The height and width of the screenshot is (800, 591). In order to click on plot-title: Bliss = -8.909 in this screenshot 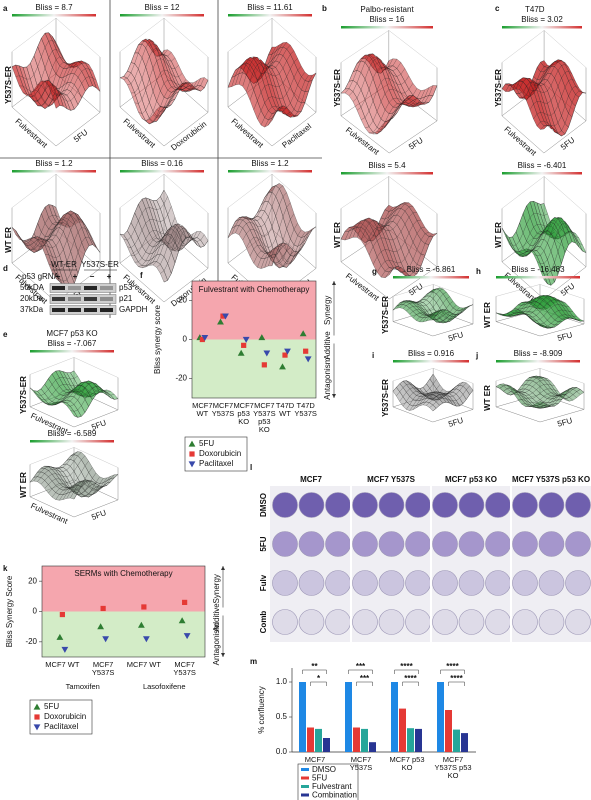, I will do `click(538, 353)`.